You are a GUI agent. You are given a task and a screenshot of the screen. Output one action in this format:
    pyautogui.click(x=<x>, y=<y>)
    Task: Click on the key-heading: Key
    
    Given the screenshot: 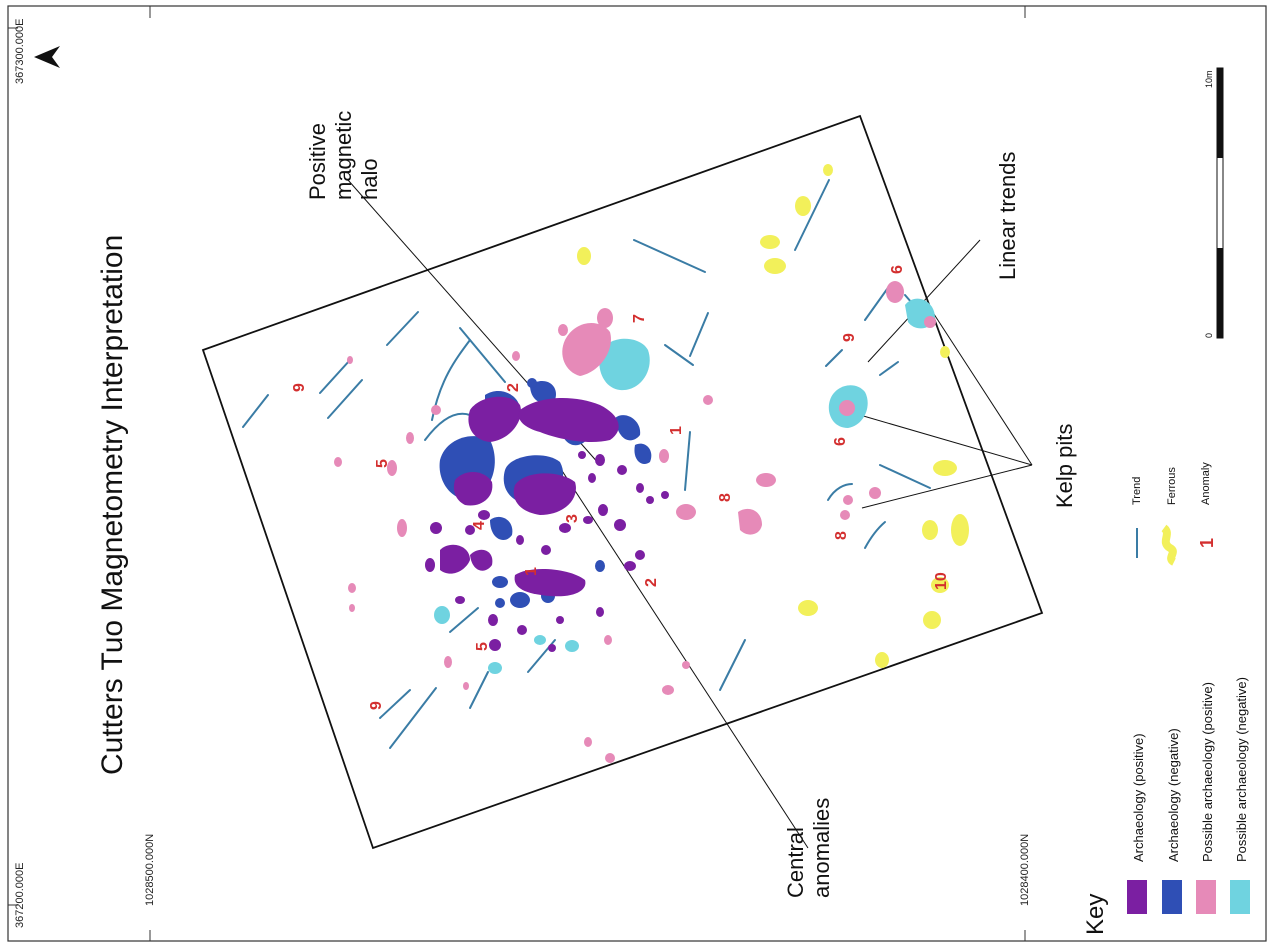 What is the action you would take?
    pyautogui.click(x=1095, y=914)
    